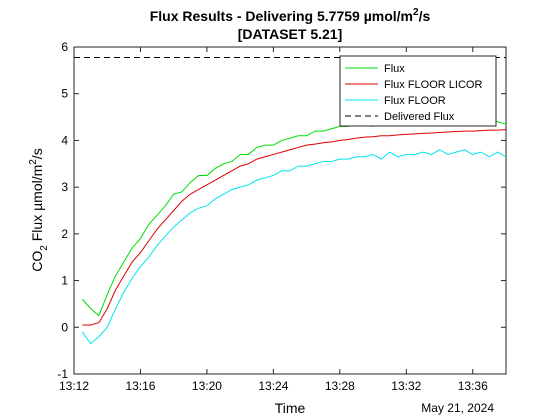 The width and height of the screenshot is (560, 420). What do you see at coordinates (290, 34) in the screenshot?
I see `chart-title-line2: [DATASET 5.21]` at bounding box center [290, 34].